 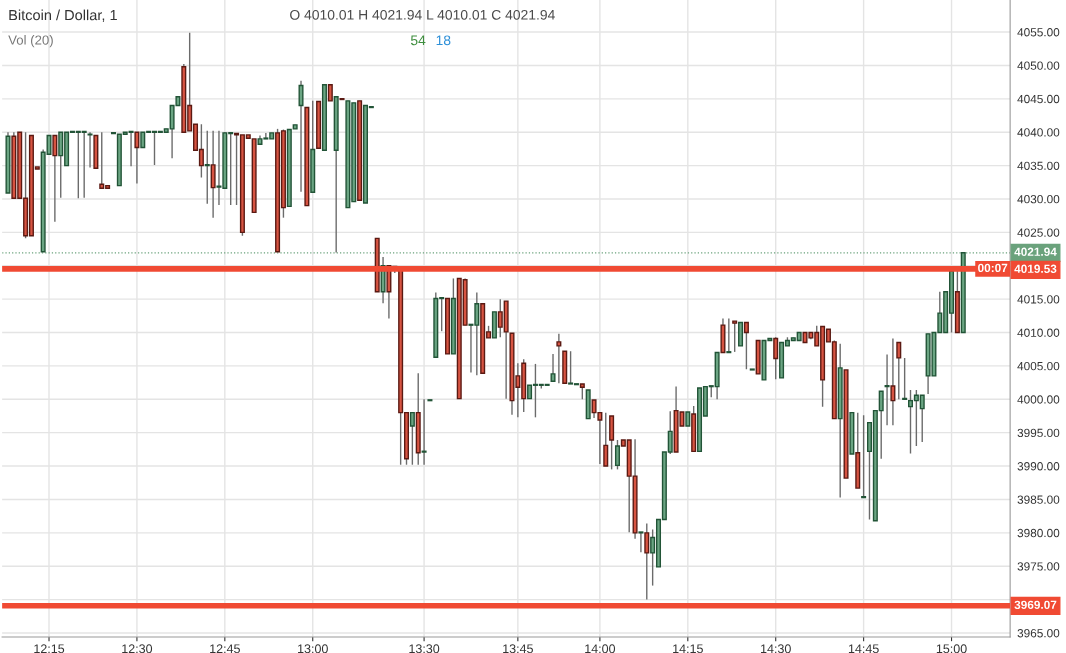 What do you see at coordinates (1038, 366) in the screenshot?
I see `y-tick-label: 4005.00` at bounding box center [1038, 366].